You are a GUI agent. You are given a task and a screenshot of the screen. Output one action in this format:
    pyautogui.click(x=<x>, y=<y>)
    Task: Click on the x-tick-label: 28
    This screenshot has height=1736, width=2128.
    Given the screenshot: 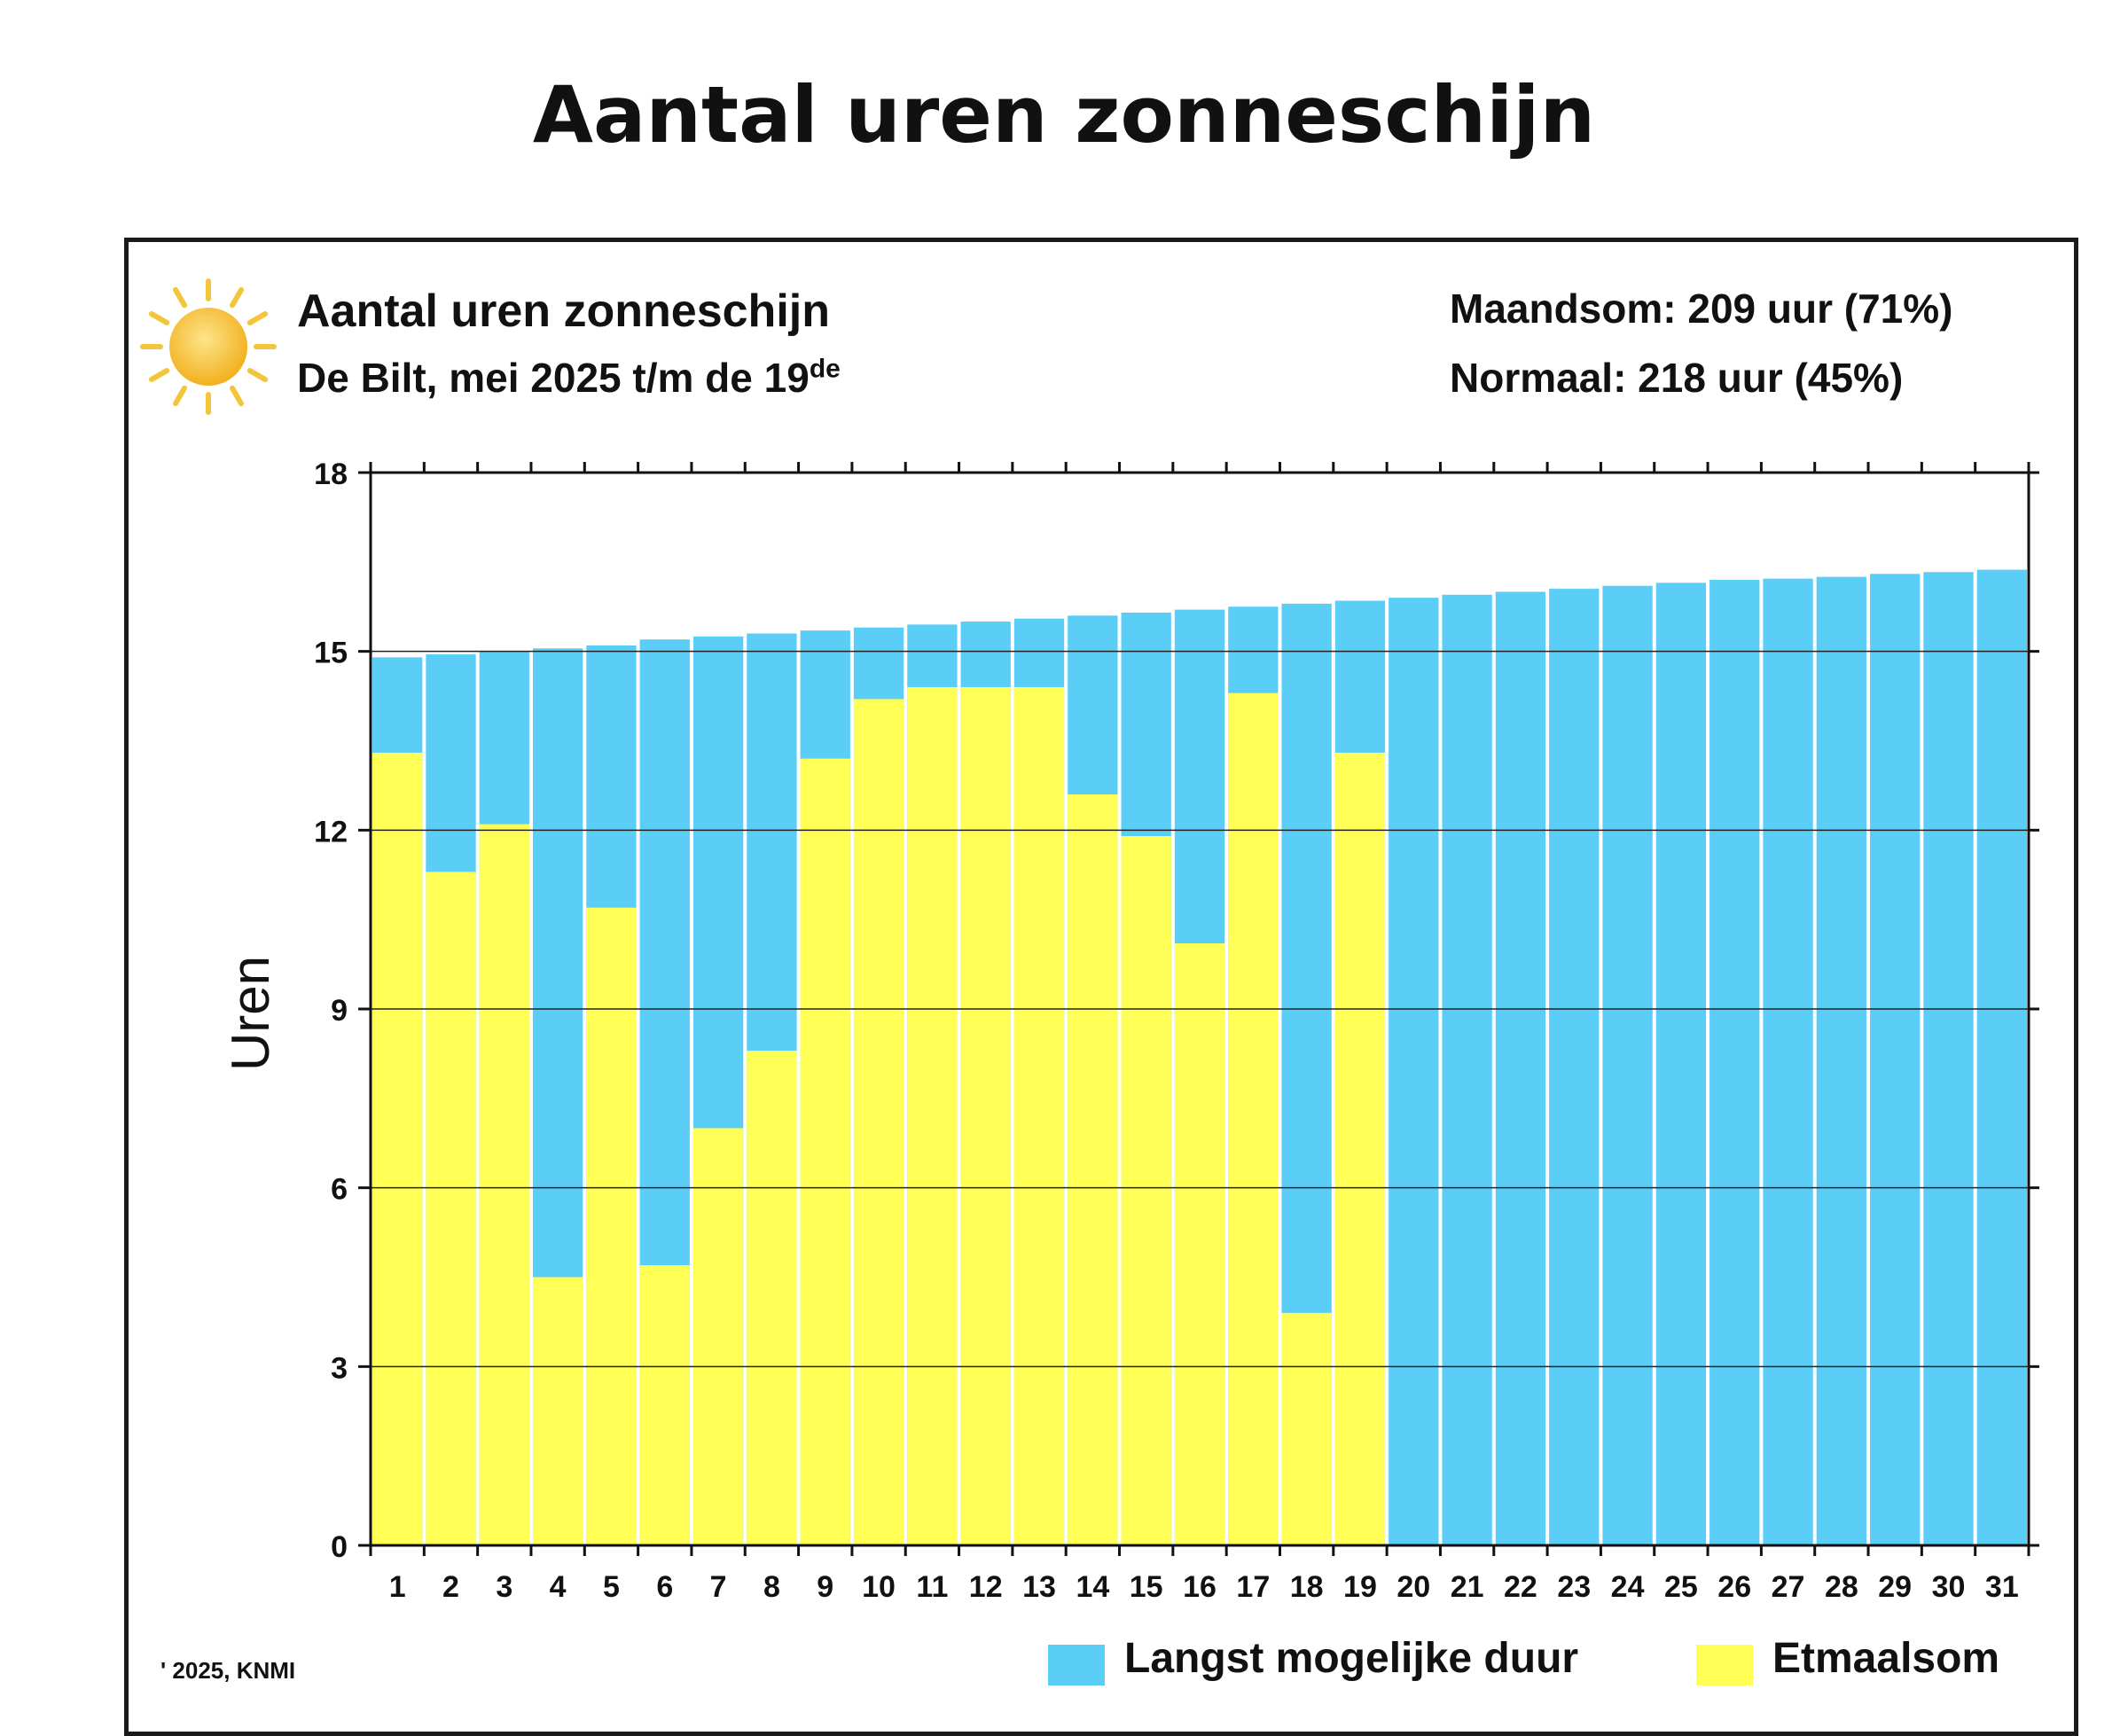 What is the action you would take?
    pyautogui.click(x=1841, y=1587)
    